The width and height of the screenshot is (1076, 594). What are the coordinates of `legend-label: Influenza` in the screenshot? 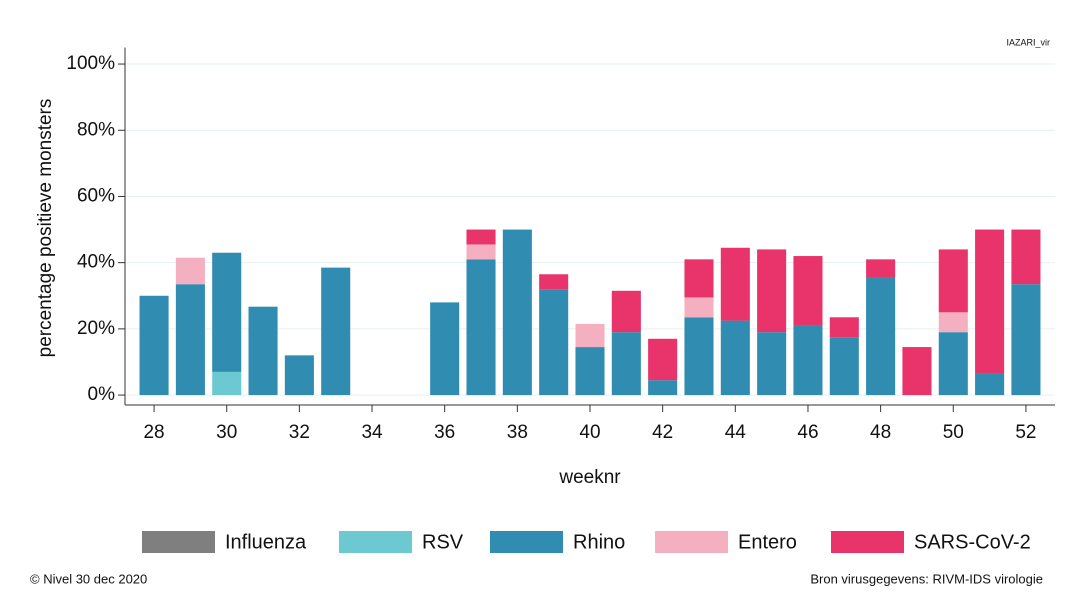 It's located at (266, 542).